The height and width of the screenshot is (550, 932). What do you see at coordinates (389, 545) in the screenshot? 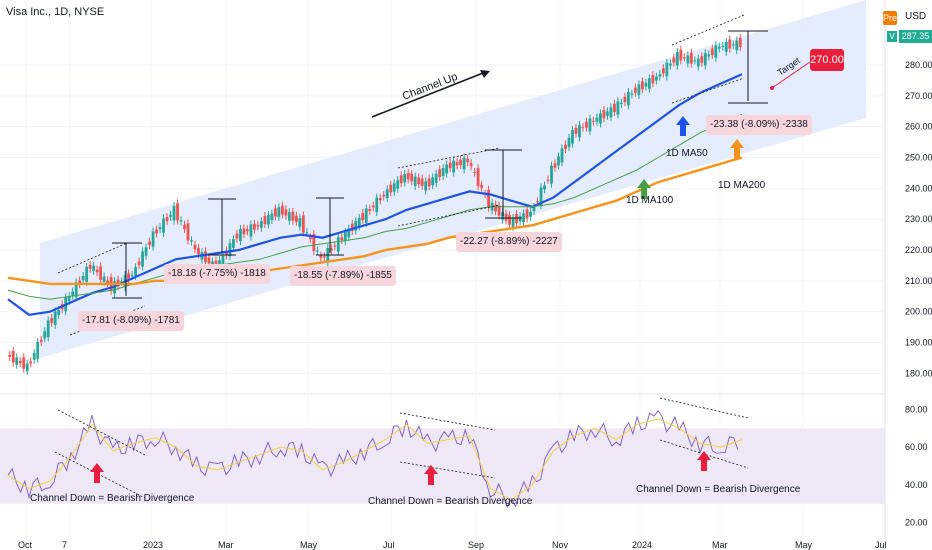
I see `time-tick-label: Jul` at bounding box center [389, 545].